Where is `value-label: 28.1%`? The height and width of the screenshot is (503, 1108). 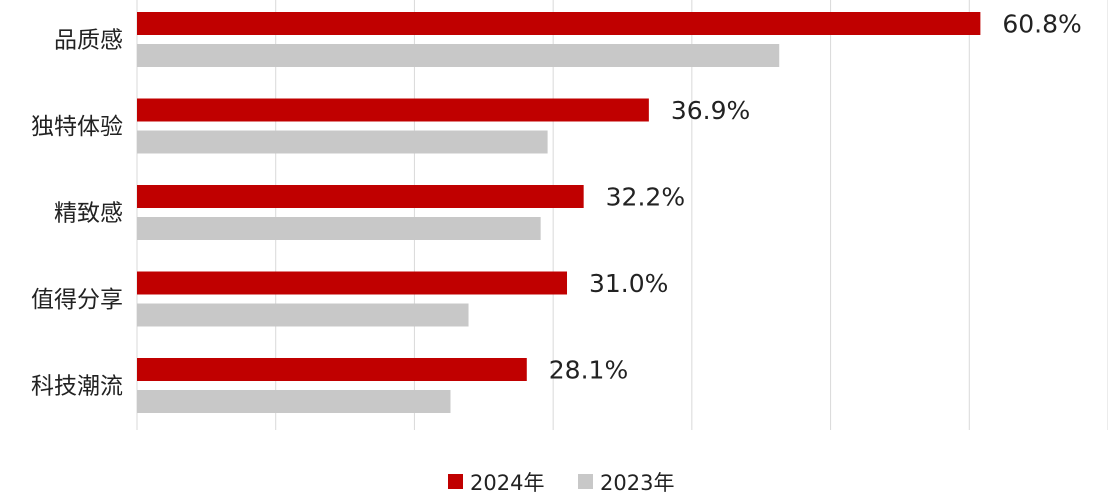
value-label: 28.1% is located at coordinates (588, 370).